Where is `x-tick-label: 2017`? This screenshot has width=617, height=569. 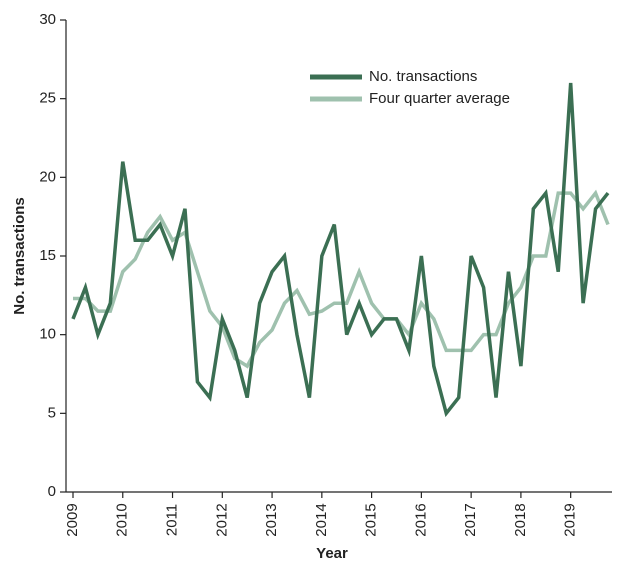
x-tick-label: 2017 is located at coordinates (470, 519).